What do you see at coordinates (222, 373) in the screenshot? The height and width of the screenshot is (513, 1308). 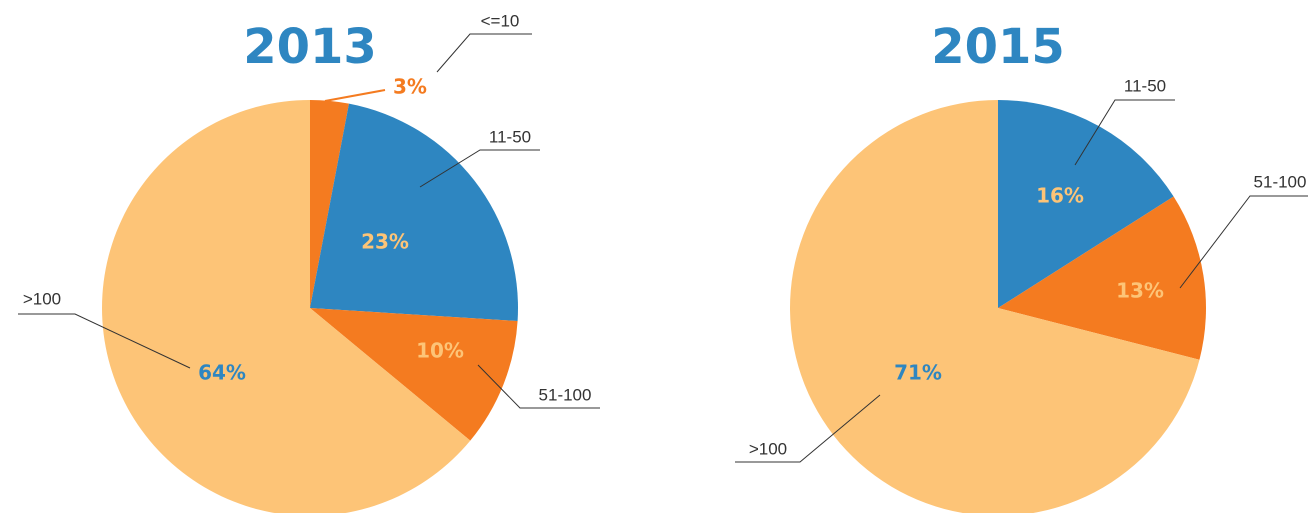 I see `value-label: 64%` at bounding box center [222, 373].